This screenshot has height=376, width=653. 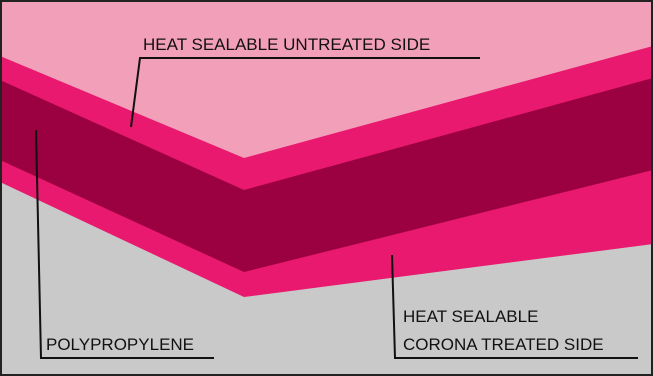 I want to click on leader-line-corona, so click(x=514, y=306).